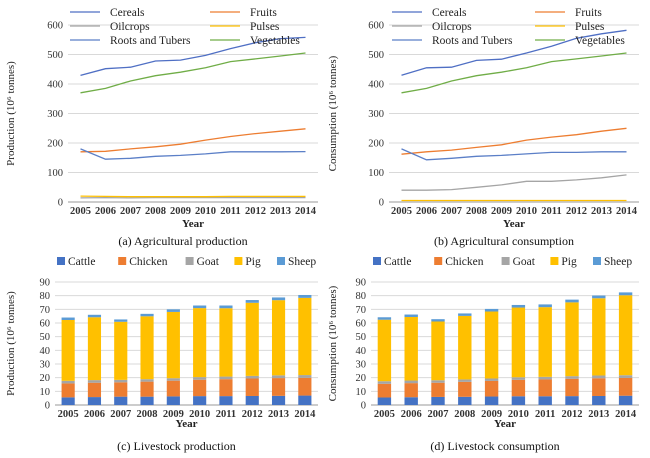  Describe the element at coordinates (545, 414) in the screenshot. I see `x-tick-label: 2011` at that location.